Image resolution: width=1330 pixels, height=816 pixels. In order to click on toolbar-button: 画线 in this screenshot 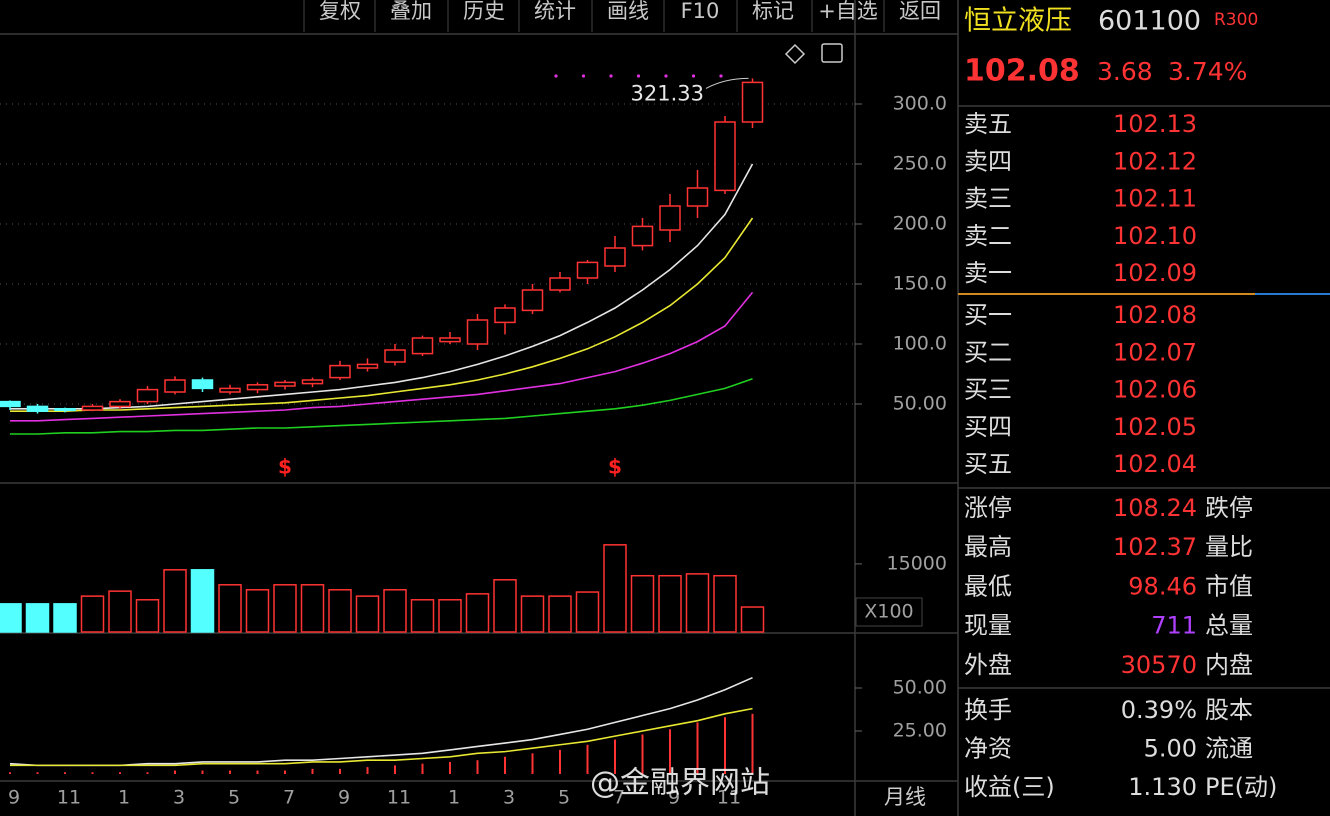, I will do `click(628, 11)`.